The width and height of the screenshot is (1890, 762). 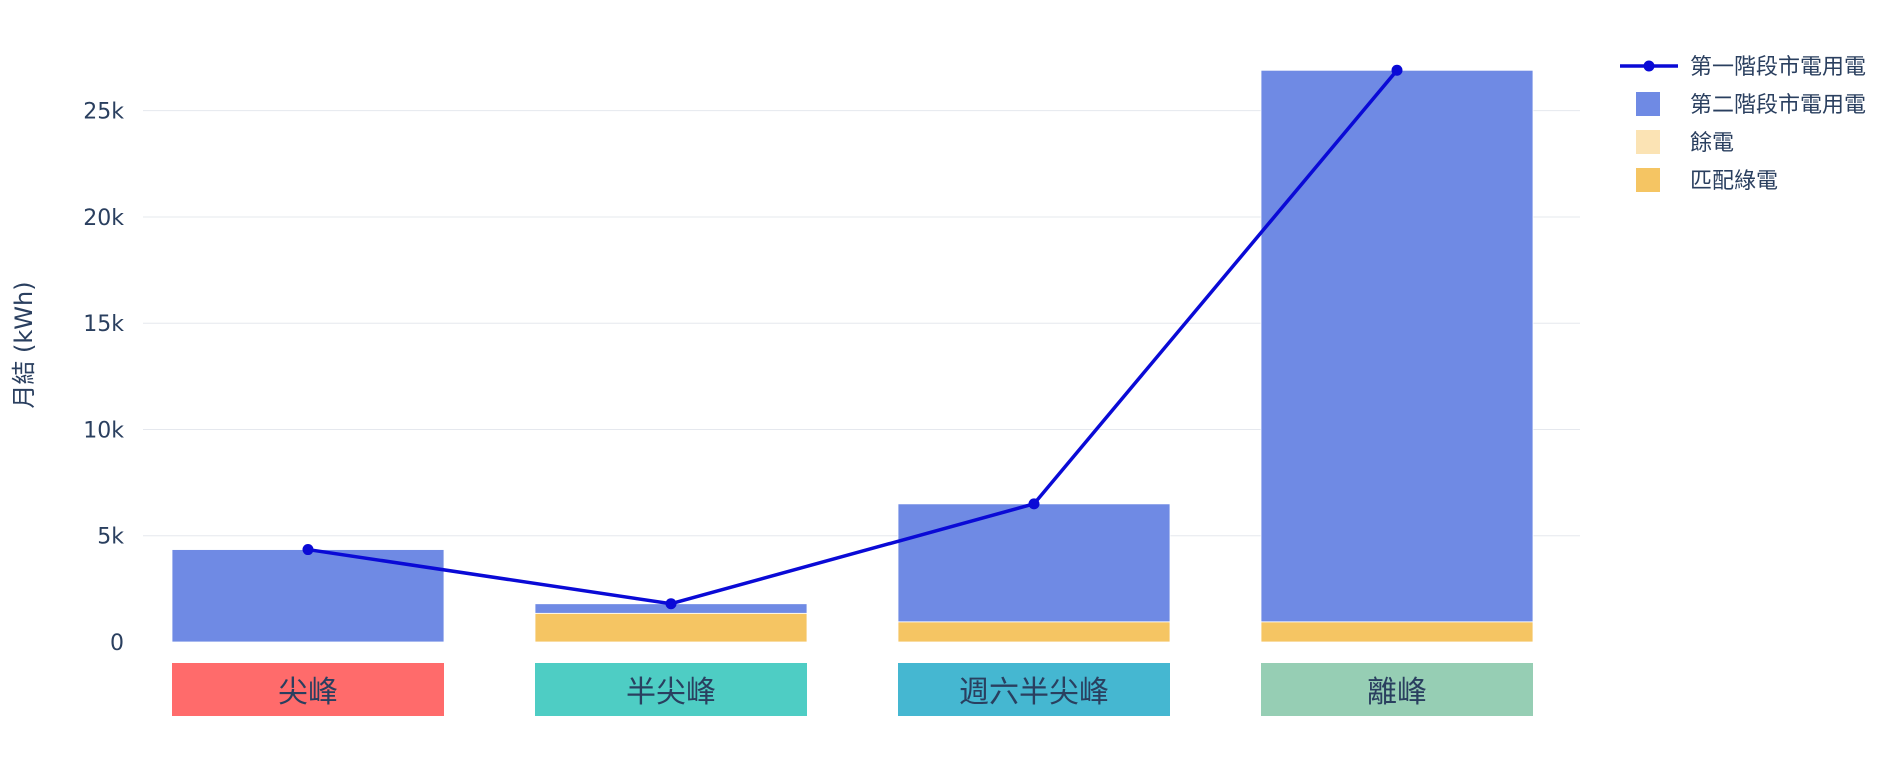 I want to click on category-label: 週六半尖峰, so click(x=1034, y=692).